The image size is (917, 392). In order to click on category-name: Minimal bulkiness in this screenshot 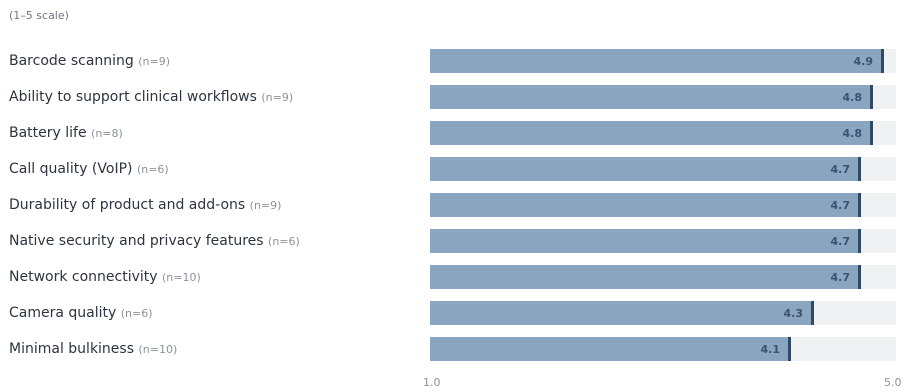, I will do `click(72, 349)`.